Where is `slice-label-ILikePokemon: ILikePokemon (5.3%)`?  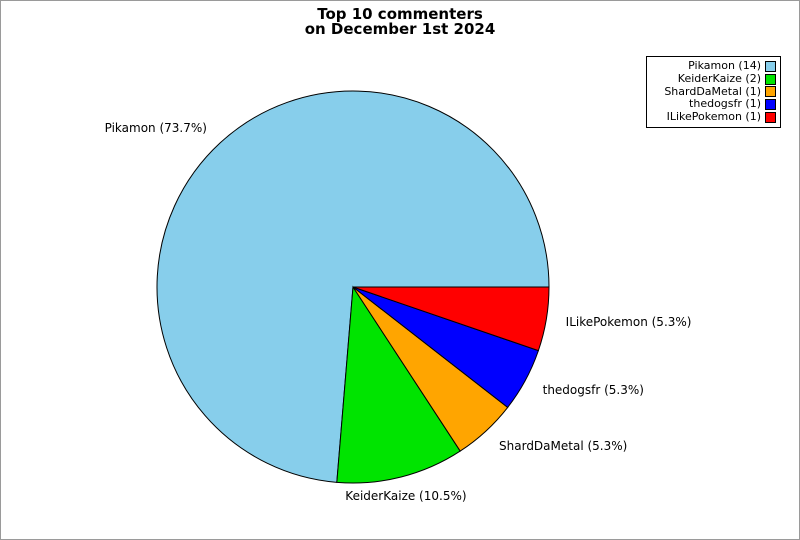
slice-label-ILikePokemon: ILikePokemon (5.3%) is located at coordinates (628, 322).